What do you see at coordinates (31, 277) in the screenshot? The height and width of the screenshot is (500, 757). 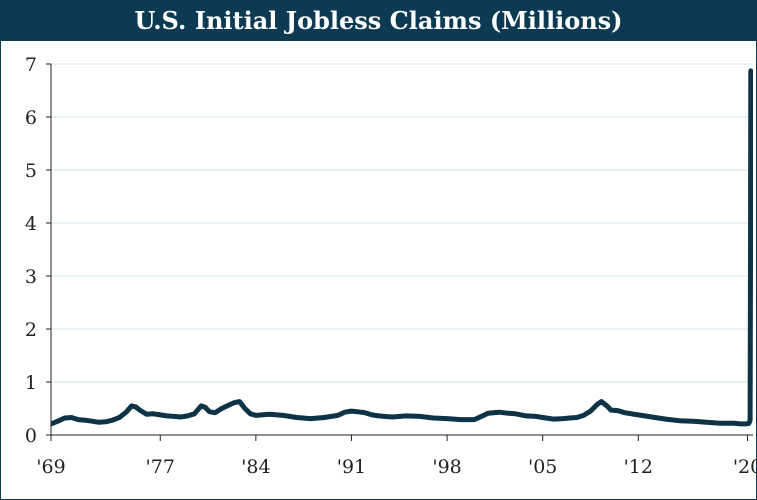 I see `y-tick-label: 3` at bounding box center [31, 277].